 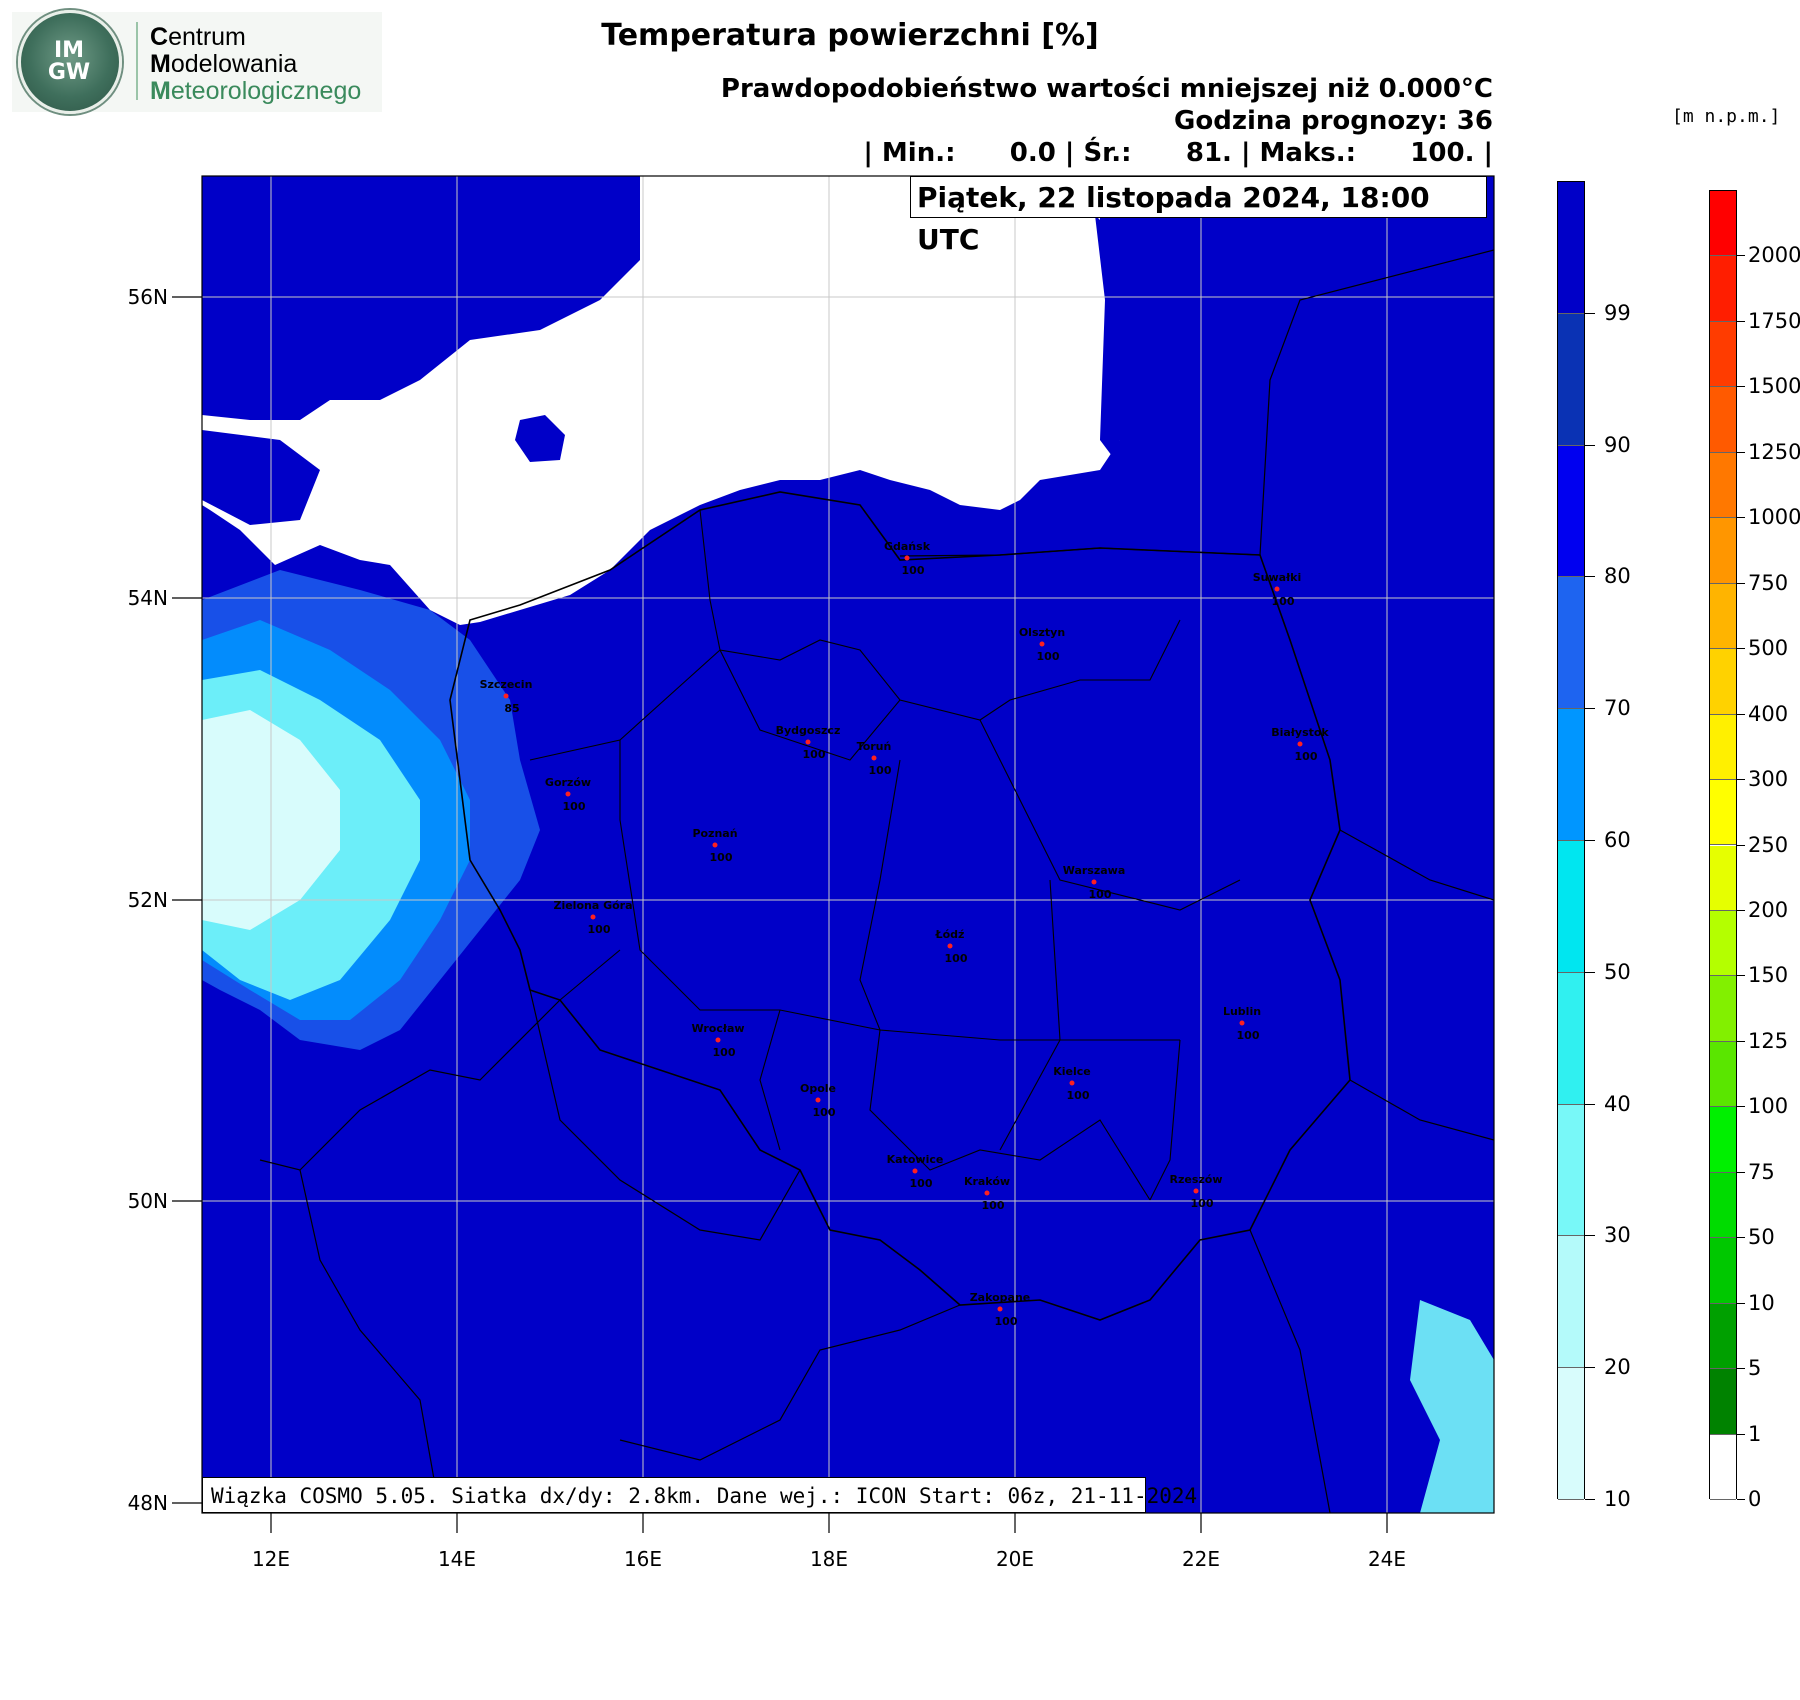 What do you see at coordinates (224, 64) in the screenshot?
I see `logo-line-2: Modelowania` at bounding box center [224, 64].